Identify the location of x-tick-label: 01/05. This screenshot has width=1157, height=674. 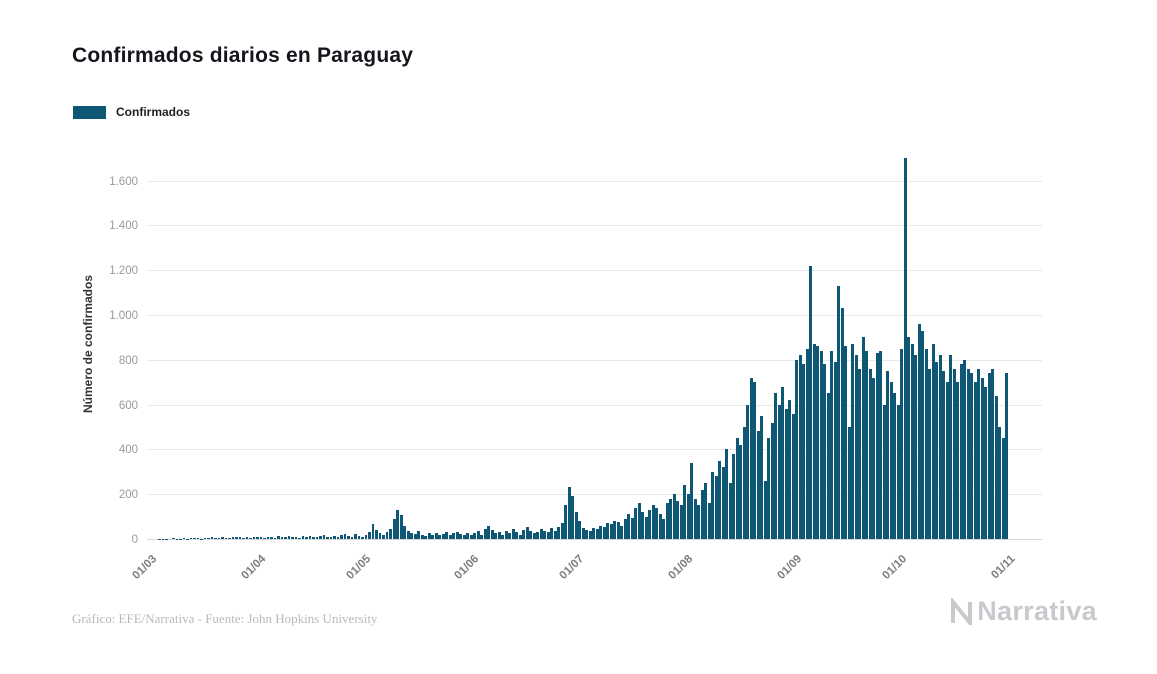
(359, 567).